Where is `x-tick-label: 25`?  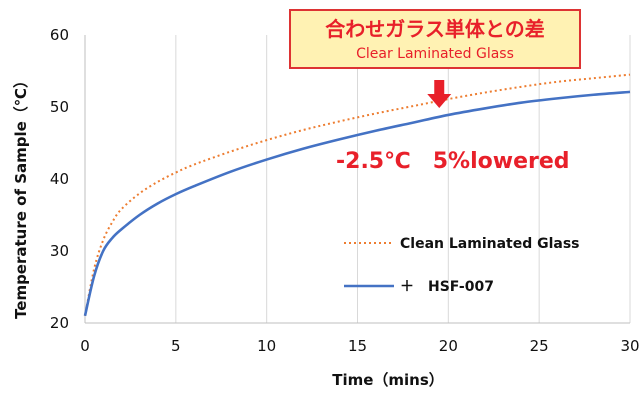
x-tick-label: 25 is located at coordinates (539, 346).